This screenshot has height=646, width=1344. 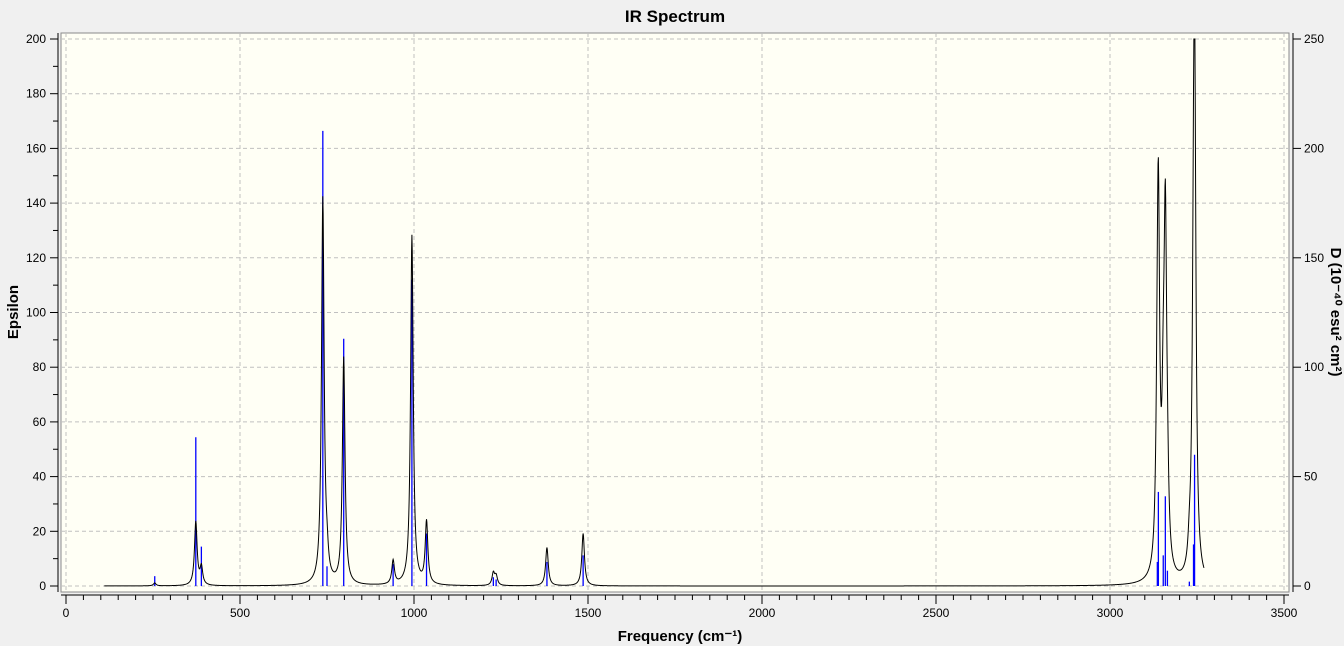 What do you see at coordinates (1314, 258) in the screenshot?
I see `y2-tick-label: 150` at bounding box center [1314, 258].